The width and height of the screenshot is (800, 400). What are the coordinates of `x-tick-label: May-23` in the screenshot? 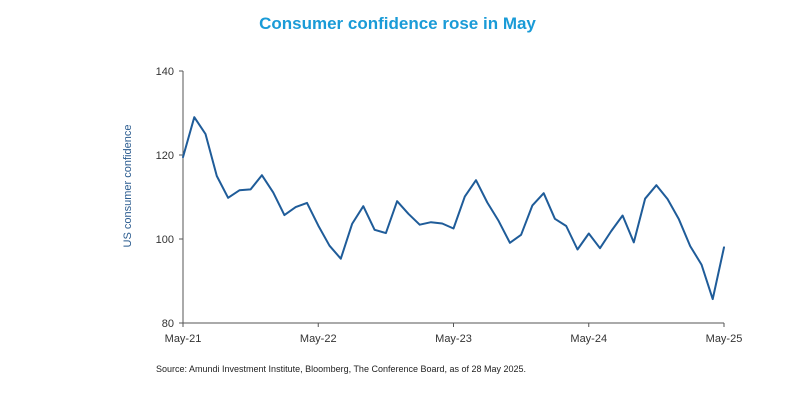 It's located at (453, 339).